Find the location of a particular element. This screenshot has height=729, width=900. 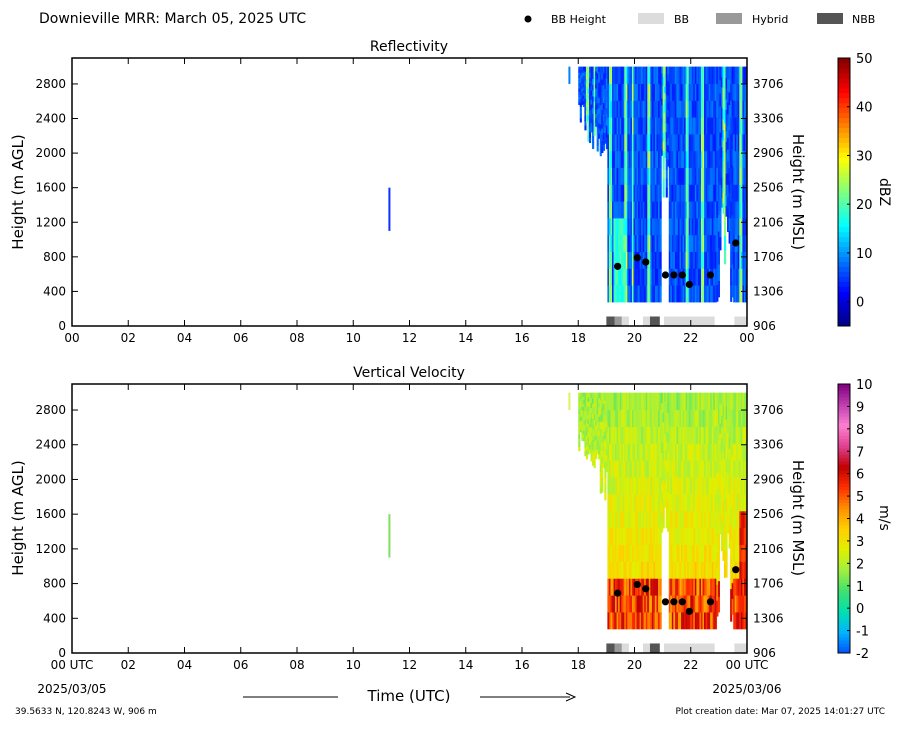

date-end-label: 2025/03/06 is located at coordinates (746, 689).